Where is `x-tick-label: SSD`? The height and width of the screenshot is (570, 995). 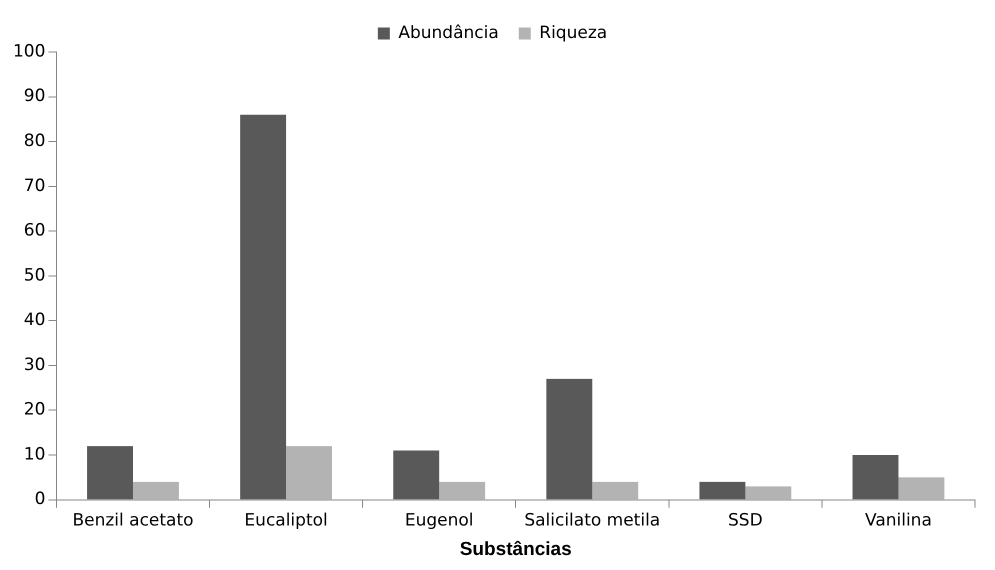 x-tick-label: SSD is located at coordinates (745, 520).